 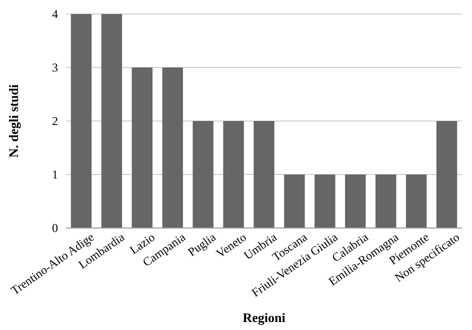 What do you see at coordinates (55, 67) in the screenshot?
I see `y-tick-label: 3` at bounding box center [55, 67].